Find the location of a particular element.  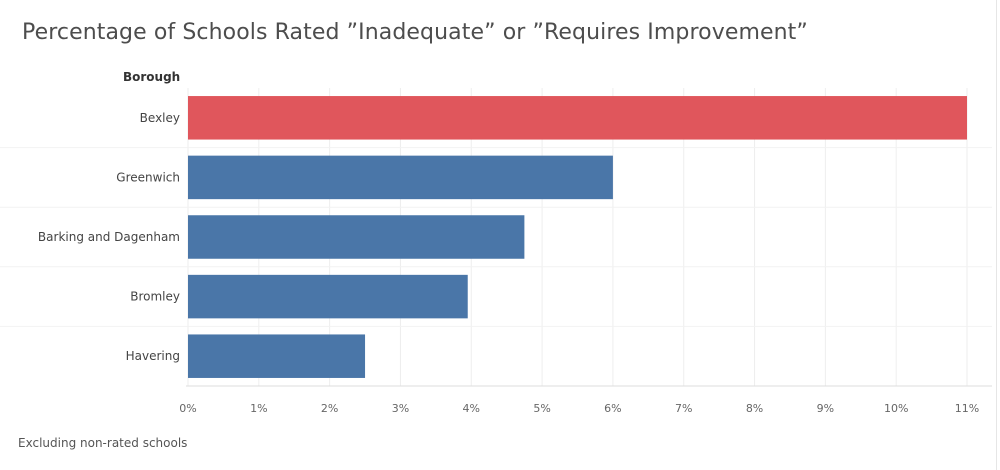

panel-divider is located at coordinates (996, 235).